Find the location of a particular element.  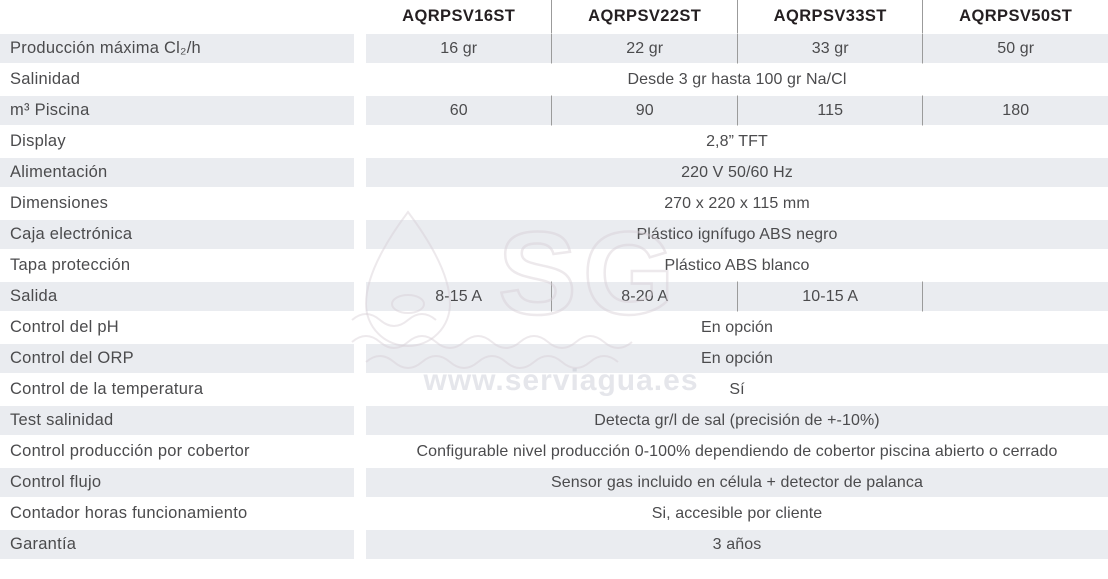

spec-value-cell: Detecta gr/l de sal (precisión de +-10%) is located at coordinates (736, 420).